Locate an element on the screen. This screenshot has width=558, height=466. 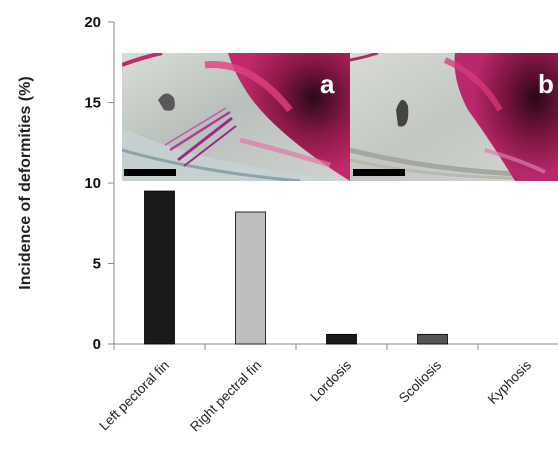
bar-lordosis is located at coordinates (341, 339).